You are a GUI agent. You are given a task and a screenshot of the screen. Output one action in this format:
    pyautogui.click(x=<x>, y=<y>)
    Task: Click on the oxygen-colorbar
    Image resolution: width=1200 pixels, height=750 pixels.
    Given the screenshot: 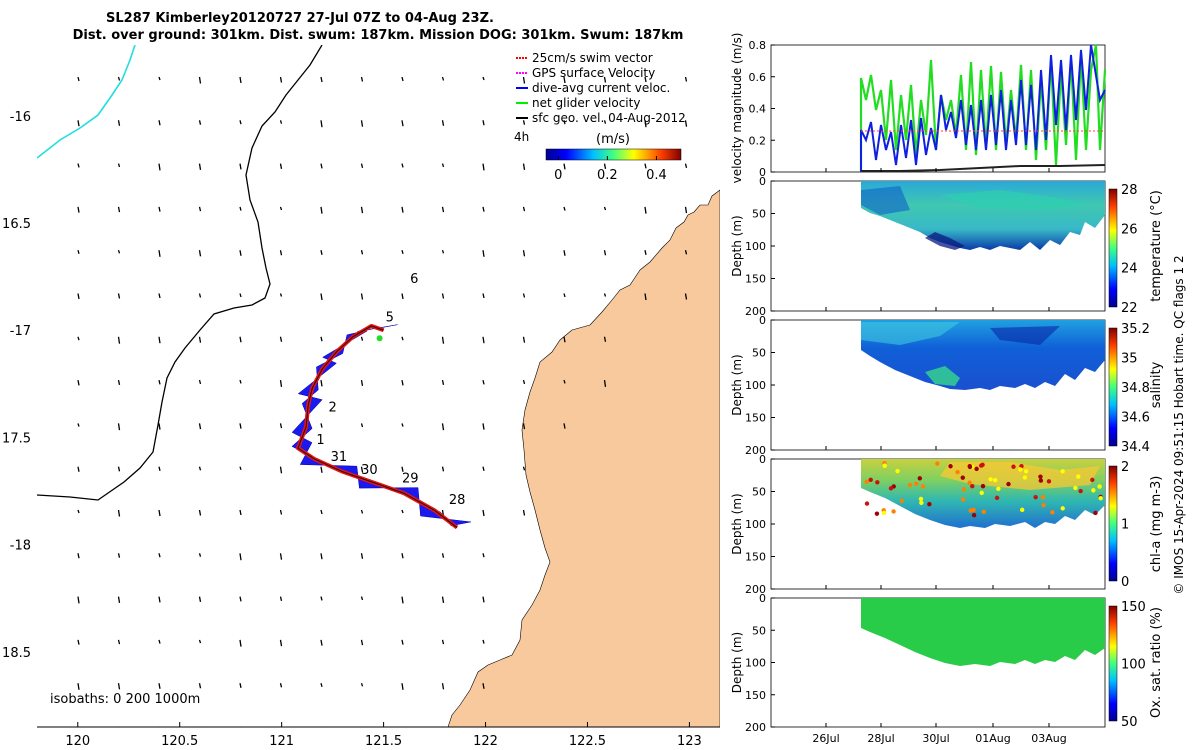 What is the action you would take?
    pyautogui.click(x=1113, y=663)
    